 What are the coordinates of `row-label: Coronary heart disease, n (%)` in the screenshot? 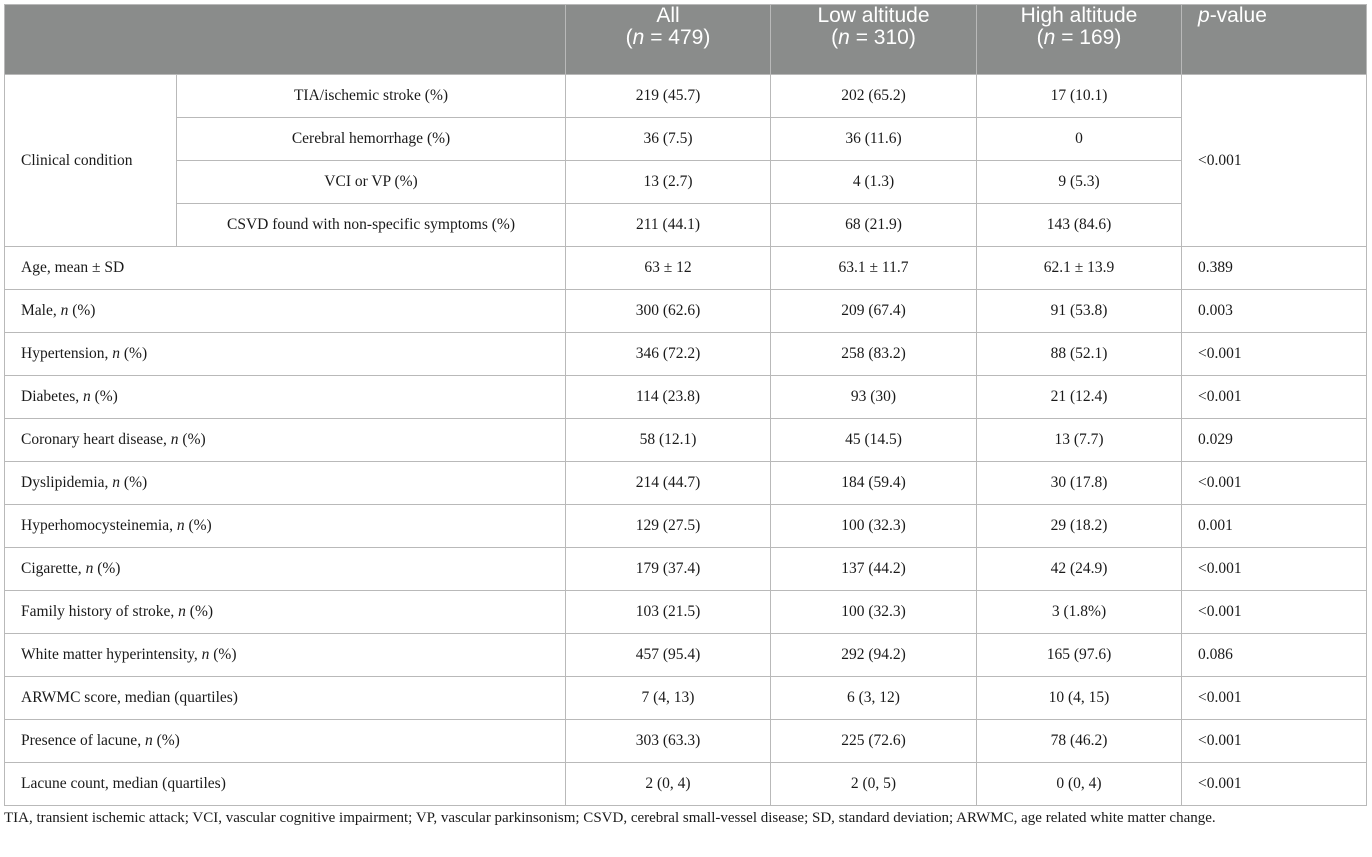 It's located at (285, 440).